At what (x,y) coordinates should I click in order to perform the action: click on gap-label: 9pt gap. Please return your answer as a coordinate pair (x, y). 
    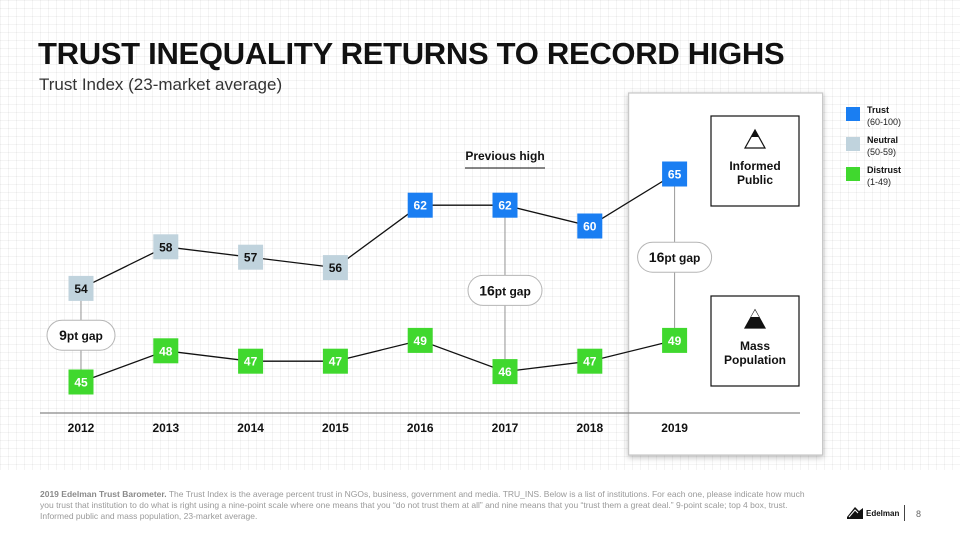
    Looking at the image, I should click on (81, 335).